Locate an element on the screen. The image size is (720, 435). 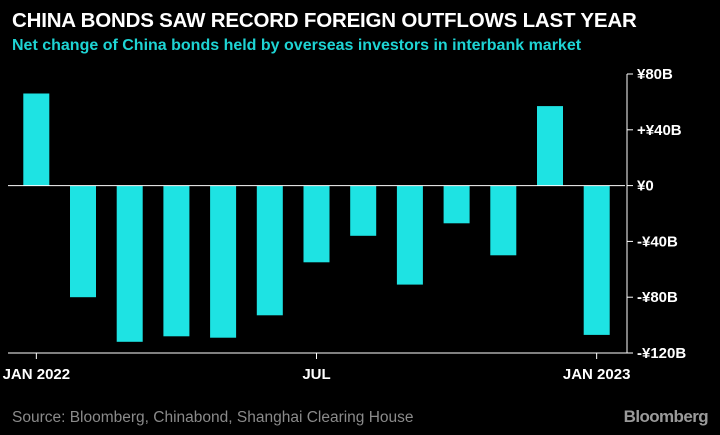
bar-mar-2022 is located at coordinates (129, 263).